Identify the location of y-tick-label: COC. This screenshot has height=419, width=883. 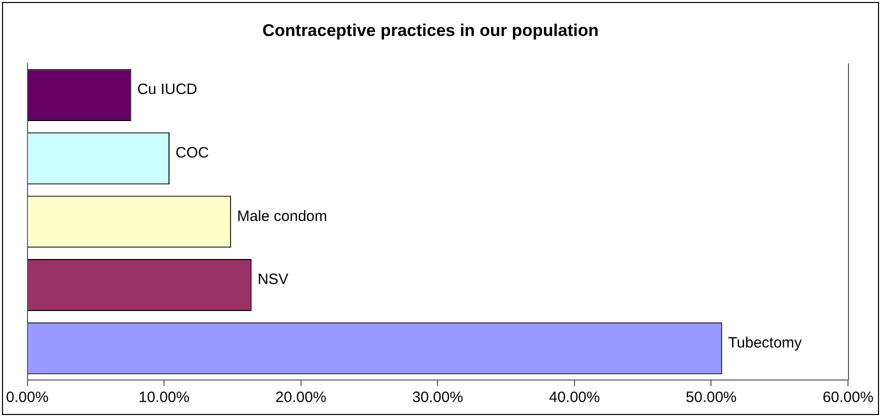
(193, 153).